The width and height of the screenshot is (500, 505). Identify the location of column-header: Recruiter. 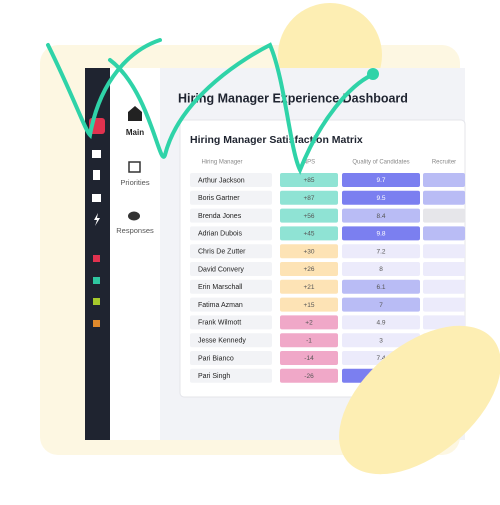
(444, 163).